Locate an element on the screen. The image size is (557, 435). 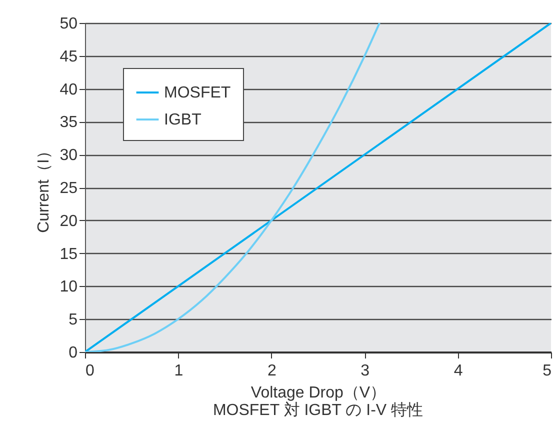
y-tick-label: 20 is located at coordinates (69, 221).